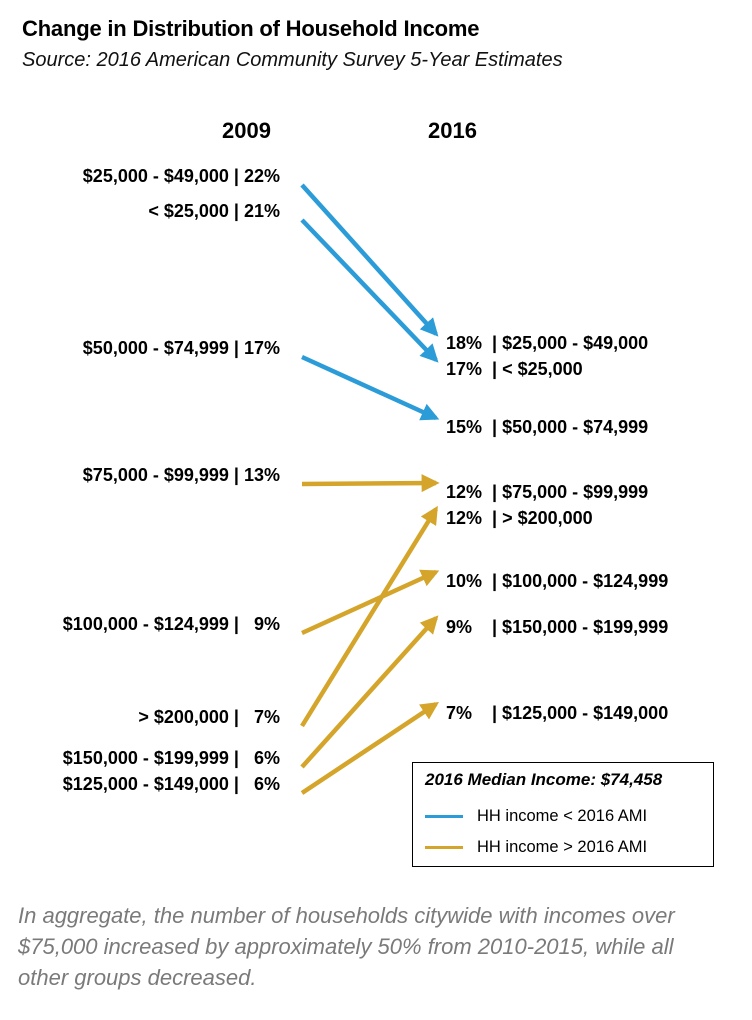  Describe the element at coordinates (444, 847) in the screenshot. I see `legend-swatch-gold` at that location.